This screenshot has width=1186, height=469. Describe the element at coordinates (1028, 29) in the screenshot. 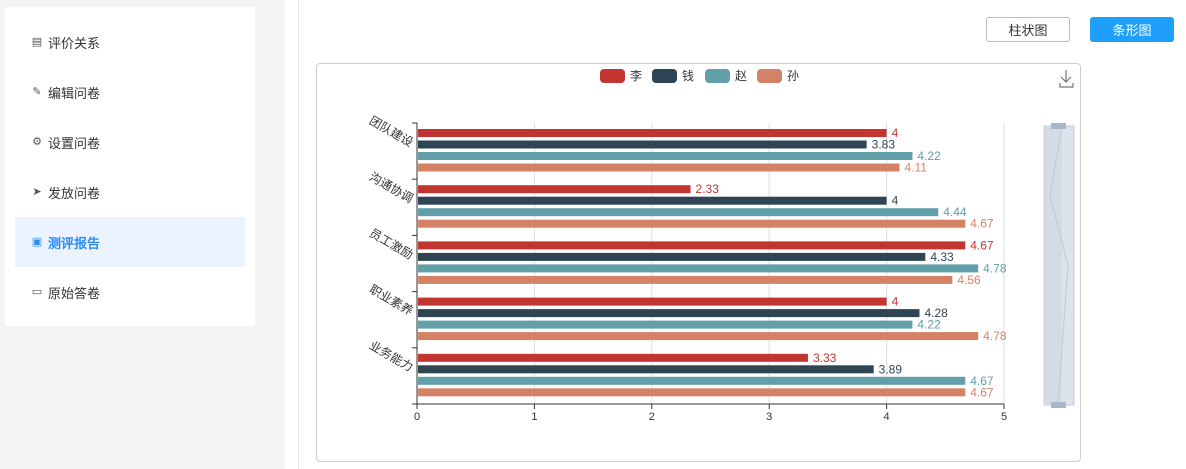

I see `column-chart-button: 柱状图` at that location.